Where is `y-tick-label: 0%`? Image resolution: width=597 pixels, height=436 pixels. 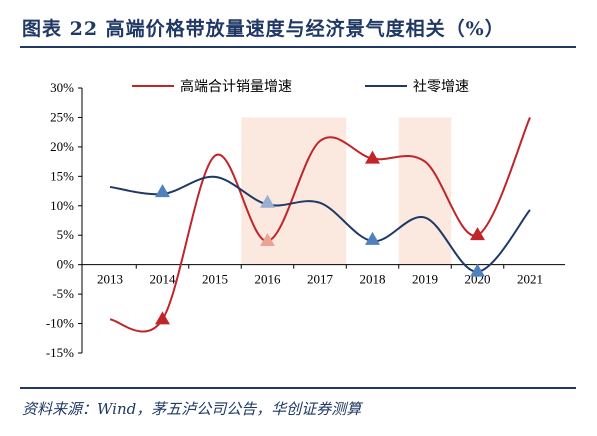 y-tick-label: 0% is located at coordinates (66, 264).